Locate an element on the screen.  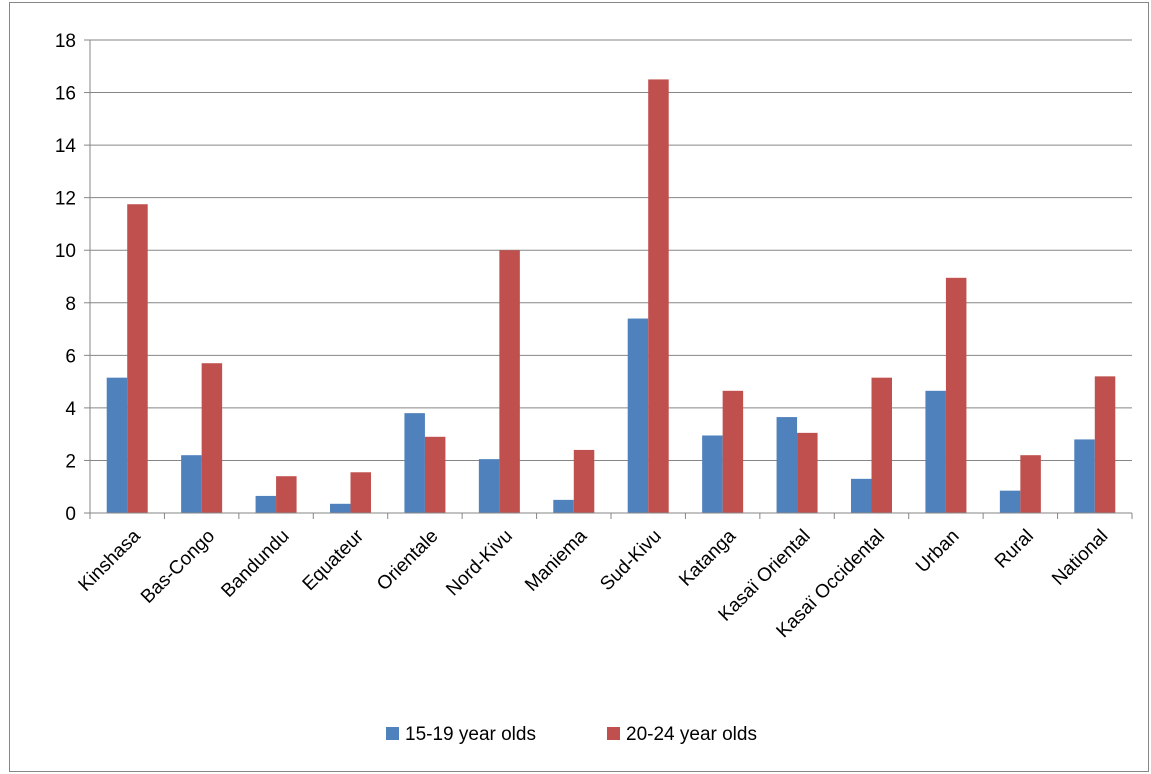
y-tick-label: 6 is located at coordinates (70, 356).